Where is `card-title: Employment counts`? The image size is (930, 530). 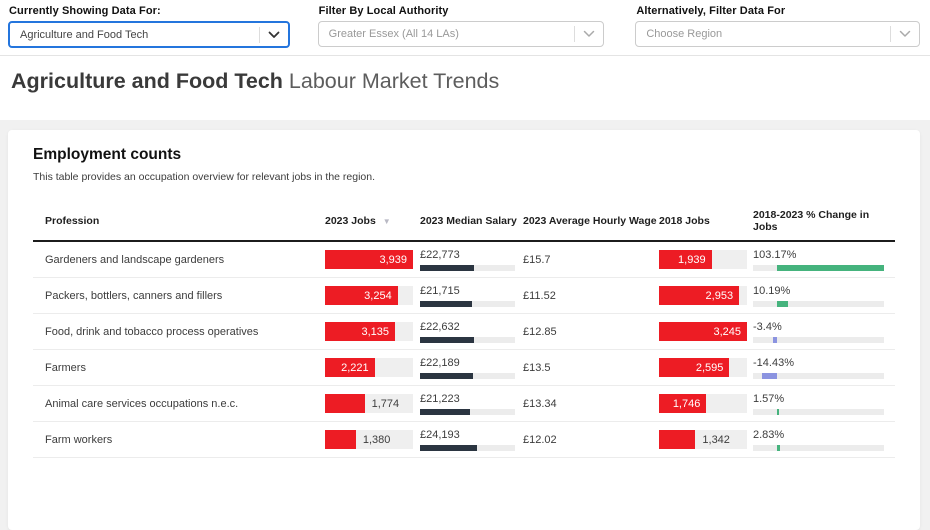
card-title: Employment counts is located at coordinates (107, 154).